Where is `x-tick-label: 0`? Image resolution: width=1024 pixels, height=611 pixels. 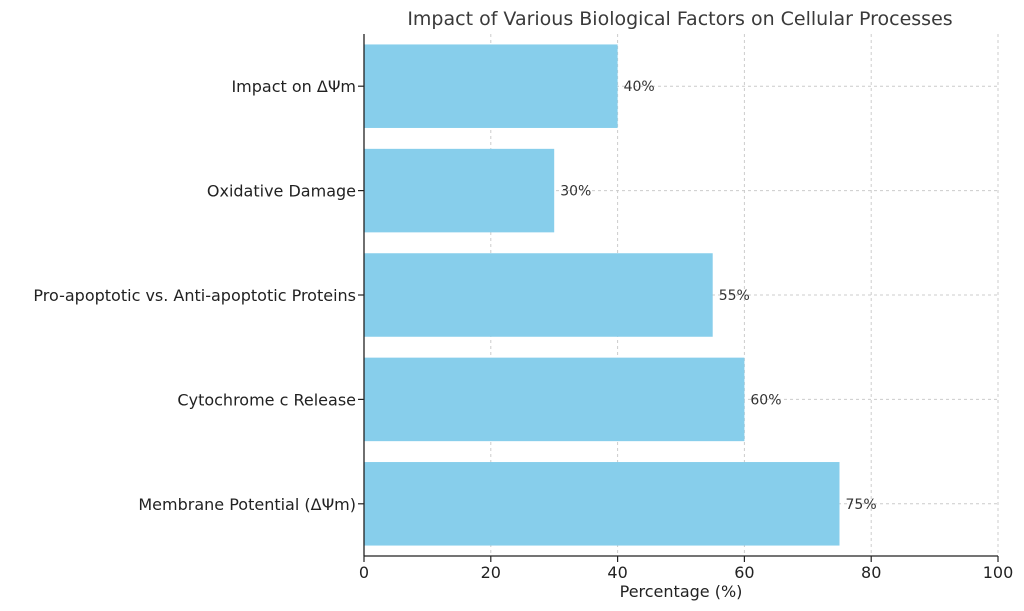 x-tick-label: 0 is located at coordinates (364, 572).